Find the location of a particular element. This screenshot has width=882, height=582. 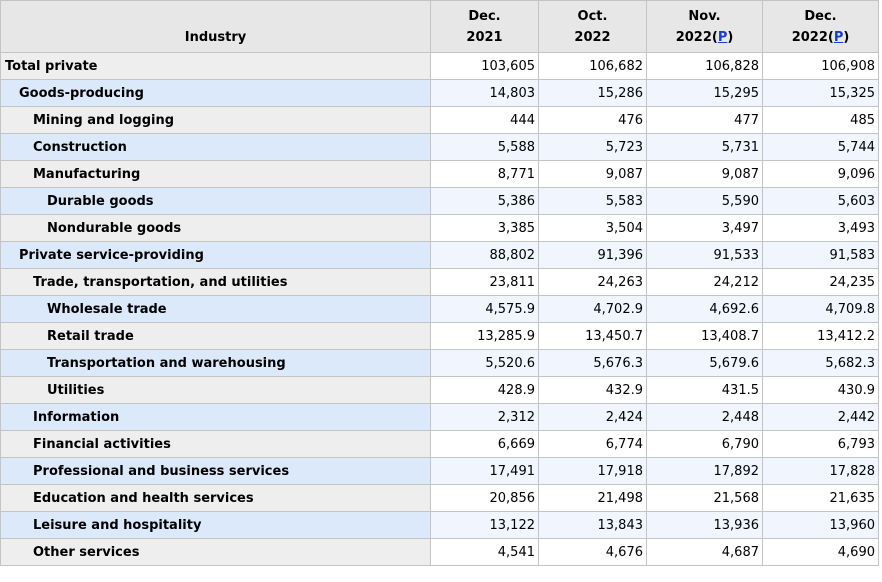

employment-value: 106,908 is located at coordinates (820, 66).